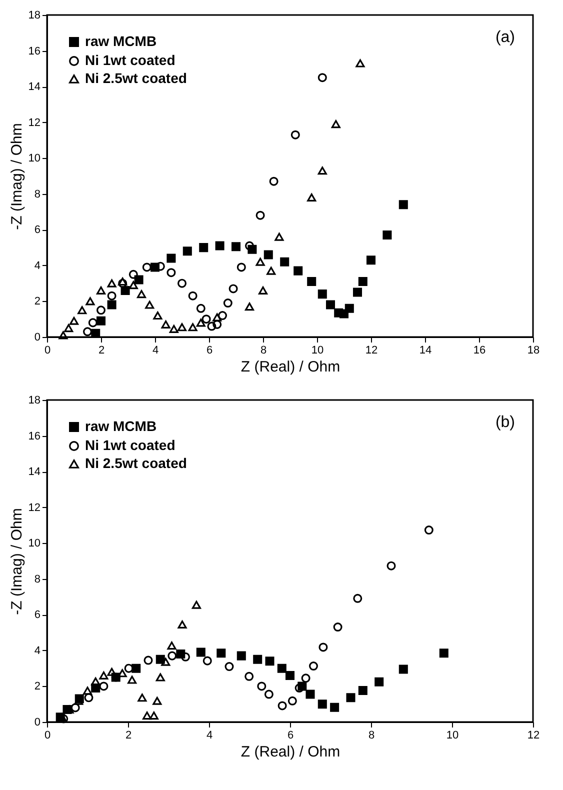 This screenshot has height=790, width=563. What do you see at coordinates (505, 422) in the screenshot?
I see `annotation: (b)` at bounding box center [505, 422].